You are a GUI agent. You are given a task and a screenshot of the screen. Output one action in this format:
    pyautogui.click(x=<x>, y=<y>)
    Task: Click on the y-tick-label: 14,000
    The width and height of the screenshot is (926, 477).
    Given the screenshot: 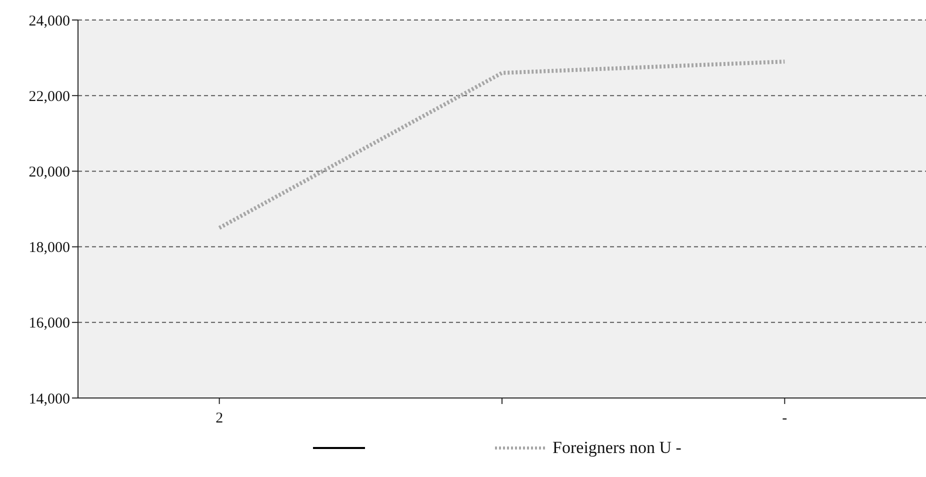 What is the action you would take?
    pyautogui.click(x=49, y=399)
    